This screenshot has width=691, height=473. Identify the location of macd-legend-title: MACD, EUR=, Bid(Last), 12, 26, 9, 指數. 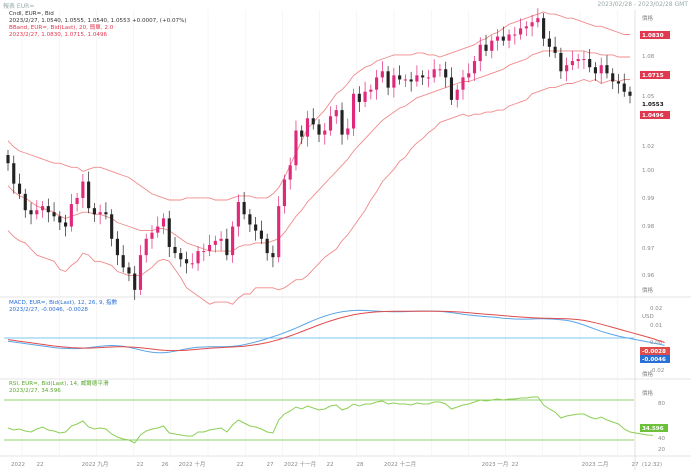
(63, 303).